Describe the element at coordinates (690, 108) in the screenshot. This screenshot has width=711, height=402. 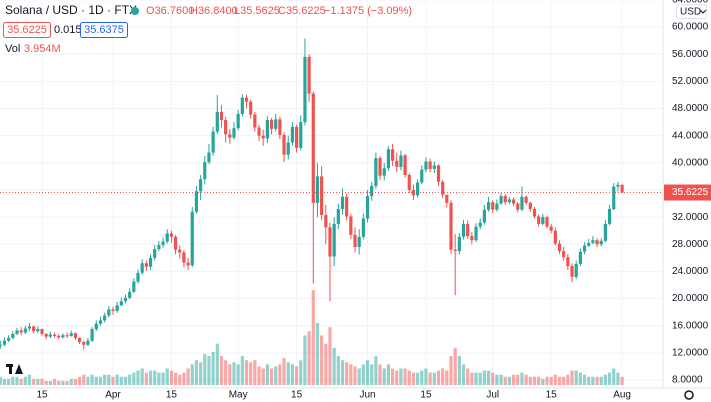
I see `y-tick-label: 48.0000` at that location.